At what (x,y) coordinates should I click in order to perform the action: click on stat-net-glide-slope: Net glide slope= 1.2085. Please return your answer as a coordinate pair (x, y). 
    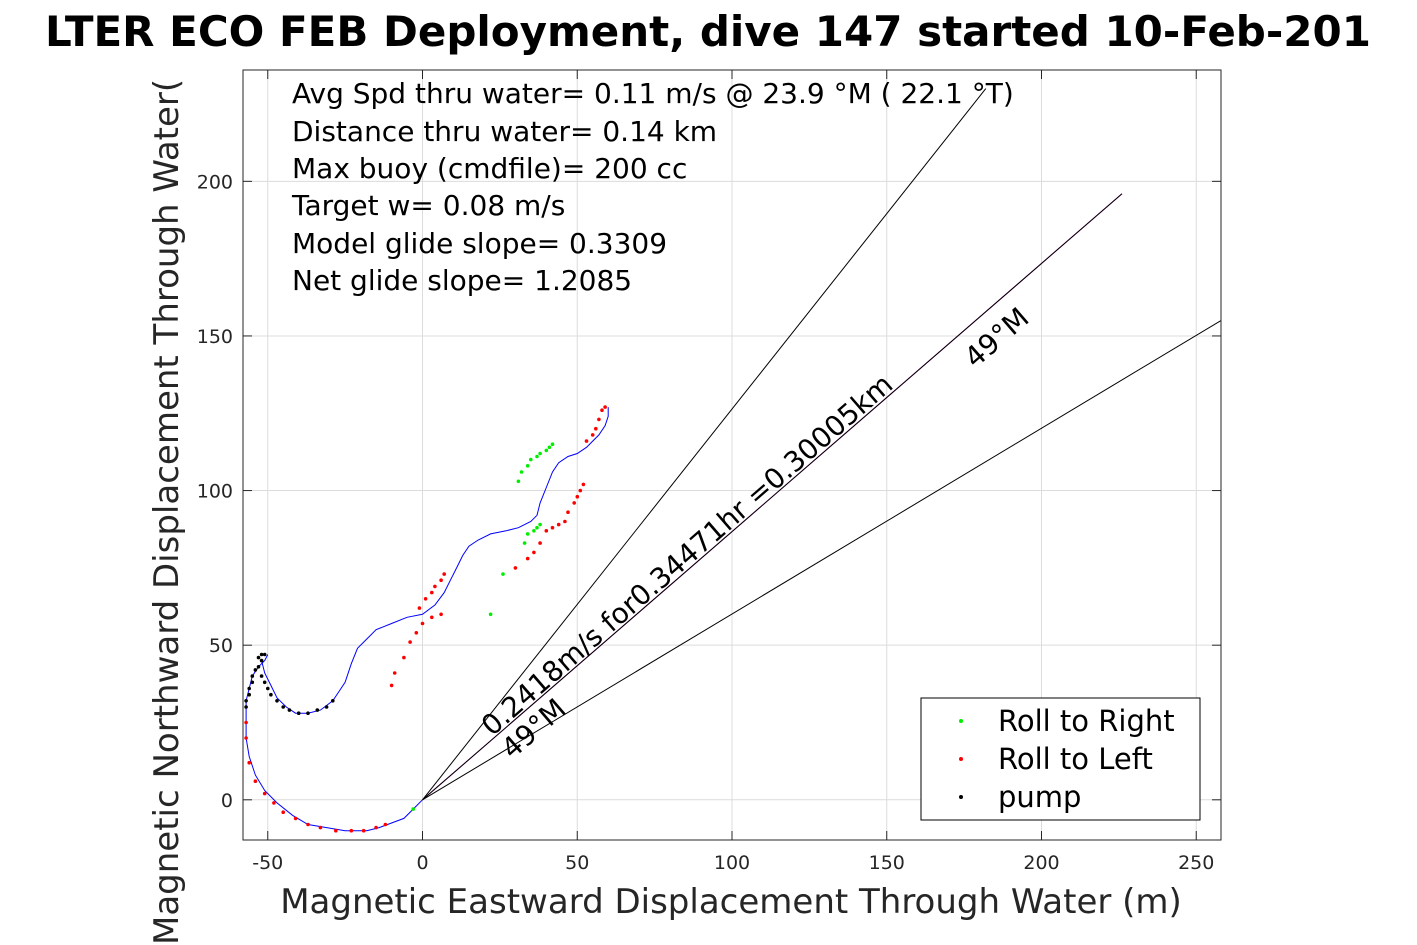
    Looking at the image, I should click on (462, 280).